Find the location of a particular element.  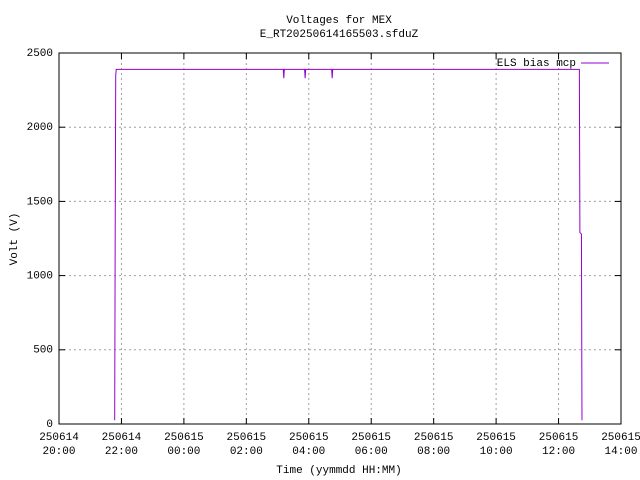

y-tick-label: 2500 is located at coordinates (40, 54).